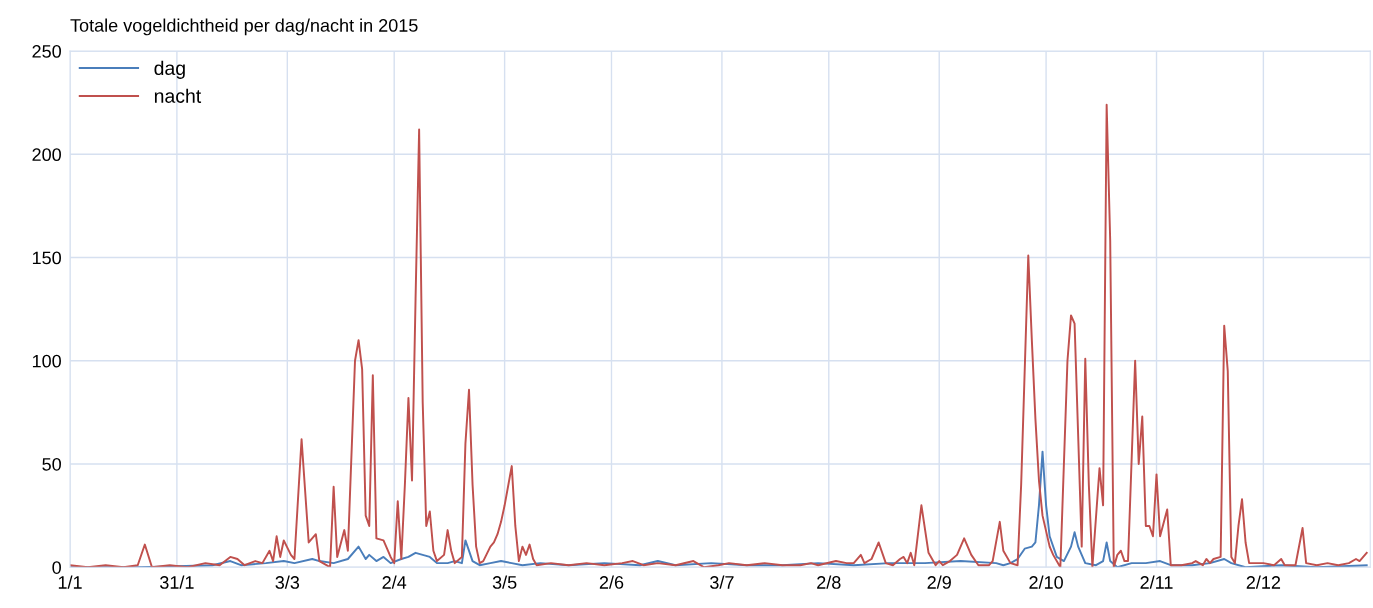  I want to click on y-tick-label: 0, so click(56, 567).